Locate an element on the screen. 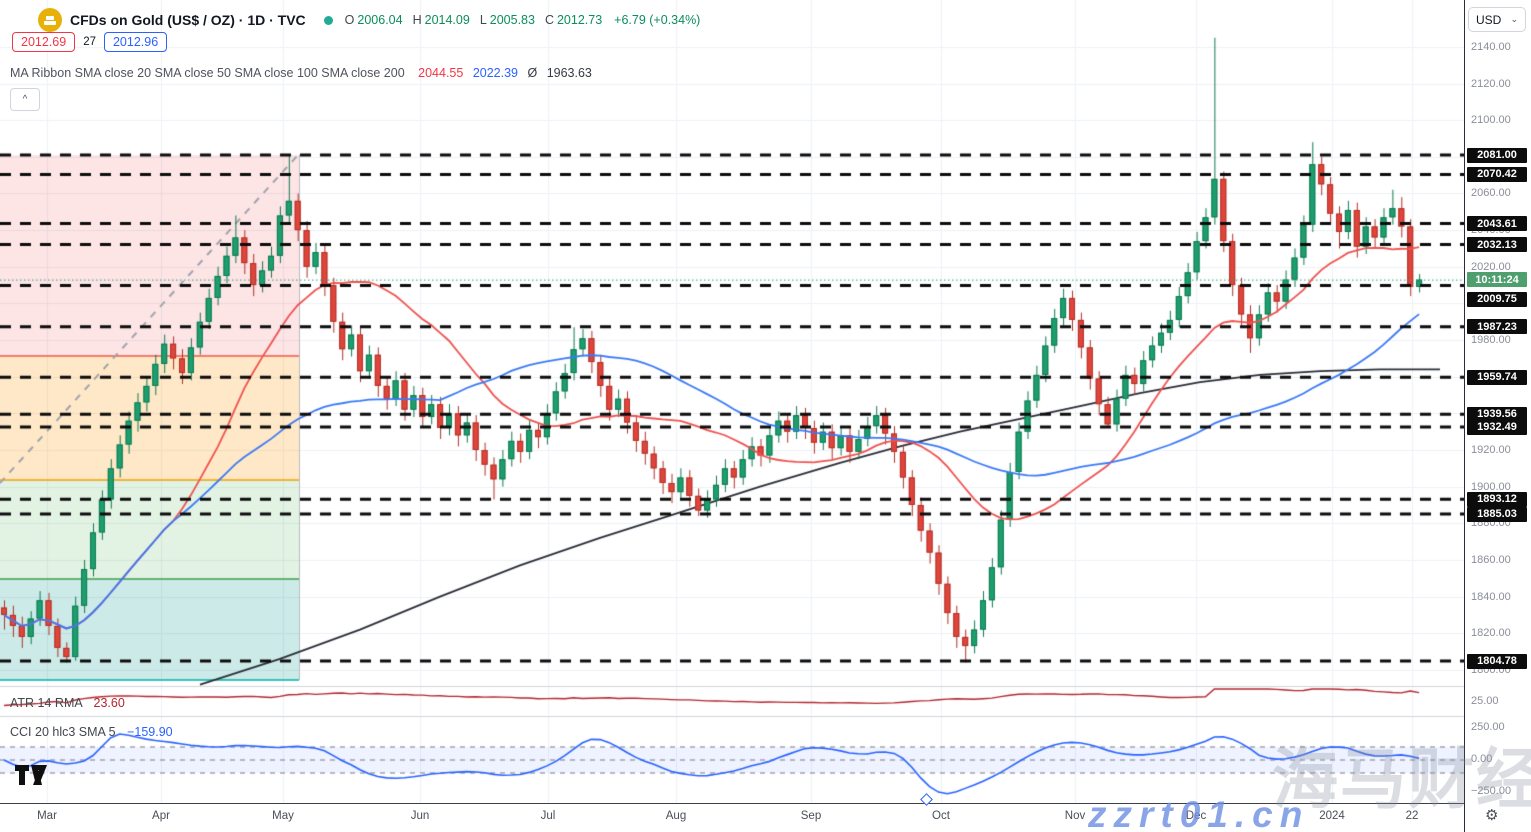  close-value: 2012.73 is located at coordinates (579, 20).